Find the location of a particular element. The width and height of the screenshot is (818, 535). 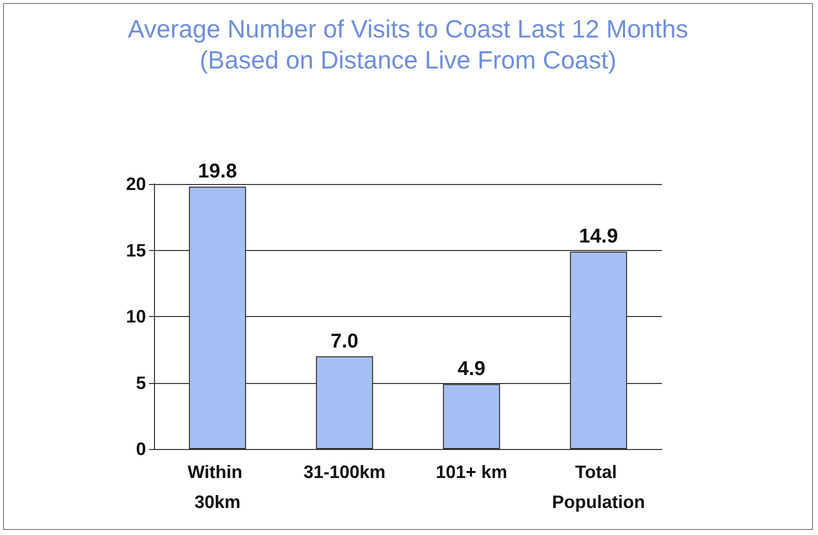

data-label: 7.0 is located at coordinates (344, 341).